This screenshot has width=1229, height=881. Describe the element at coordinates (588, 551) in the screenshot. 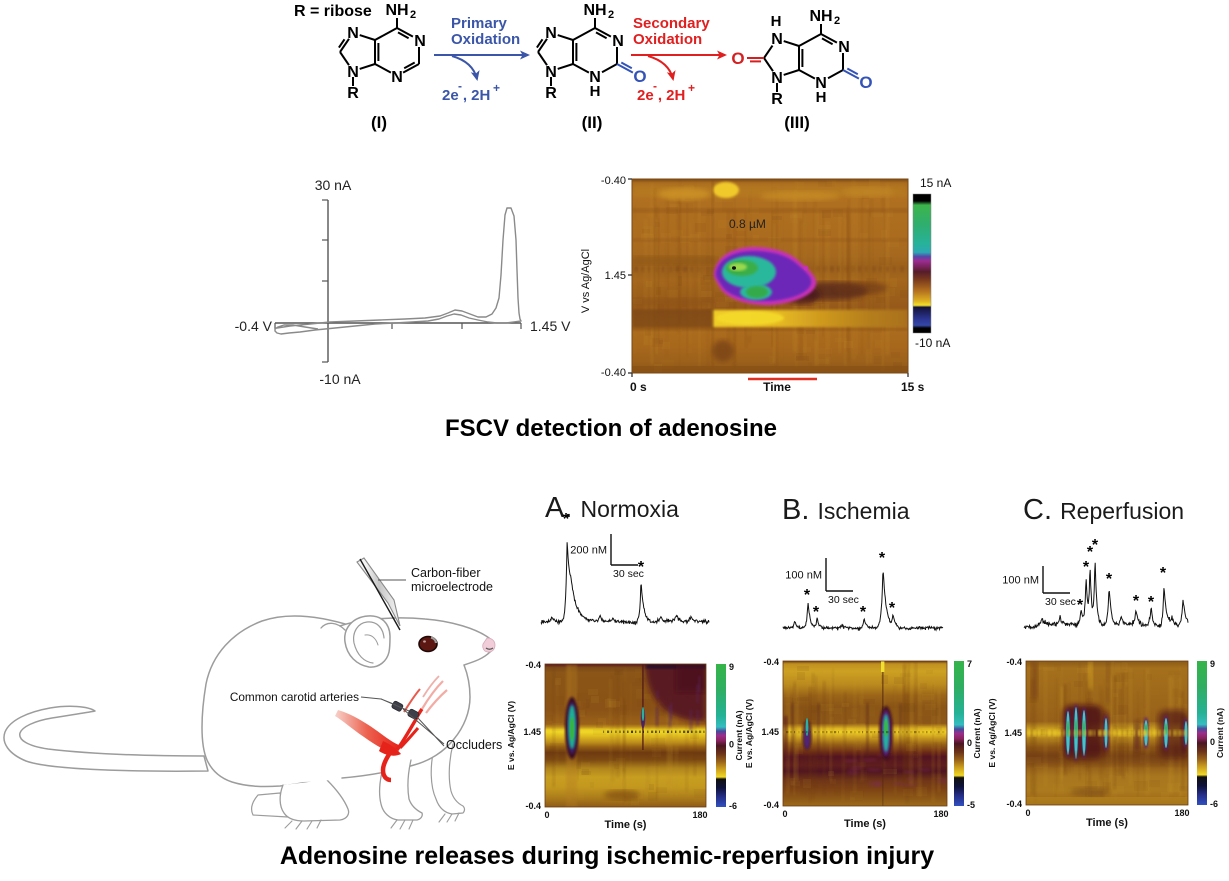

I see `svg-text: 200 nM` at that location.